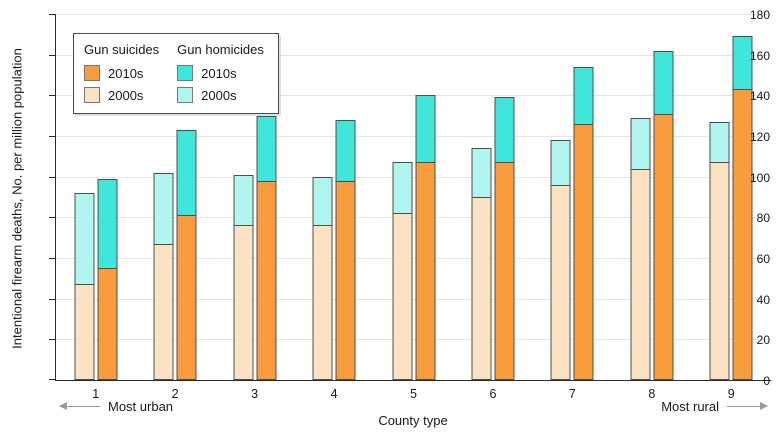 This screenshot has width=780, height=445. Describe the element at coordinates (731, 394) in the screenshot. I see `x-category-label-9: 9` at that location.